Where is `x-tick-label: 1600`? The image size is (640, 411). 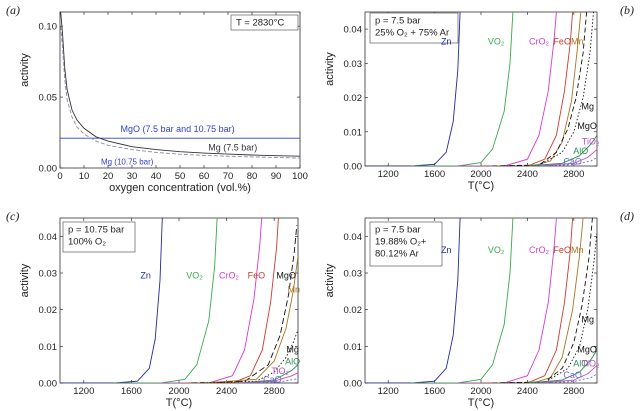 x-tick-label: 1600 is located at coordinates (434, 174).